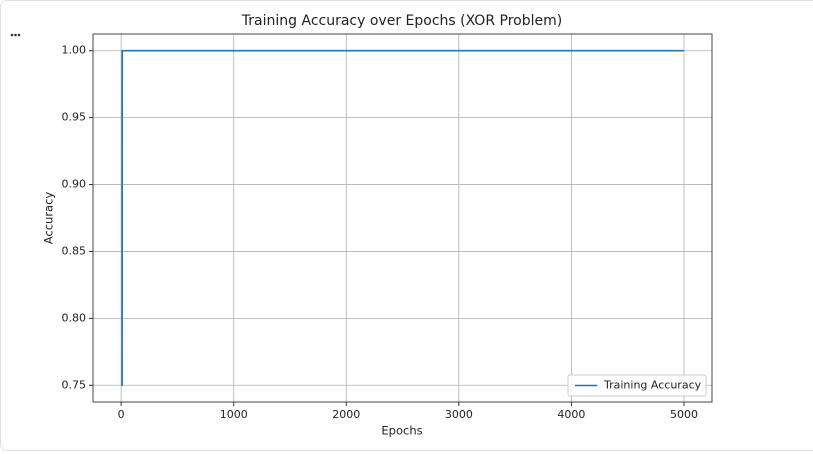 Image resolution: width=813 pixels, height=454 pixels. What do you see at coordinates (571, 414) in the screenshot?
I see `x-tick-label: 4000` at bounding box center [571, 414].